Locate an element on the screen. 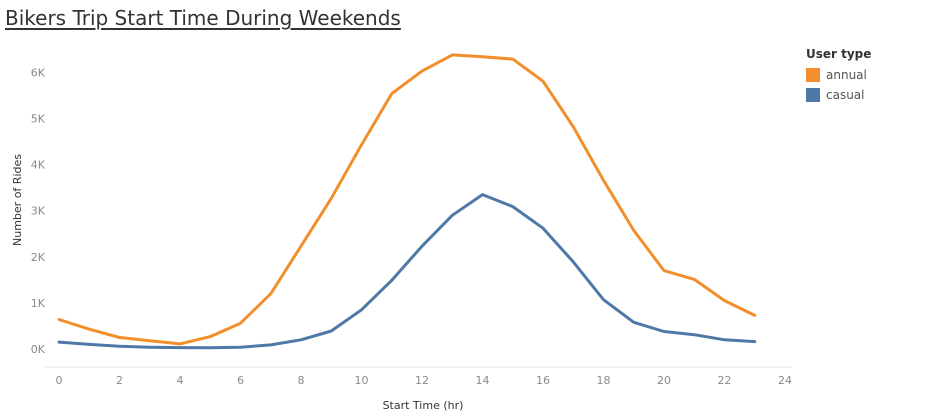  y-tick-label: 0K is located at coordinates (38, 349).